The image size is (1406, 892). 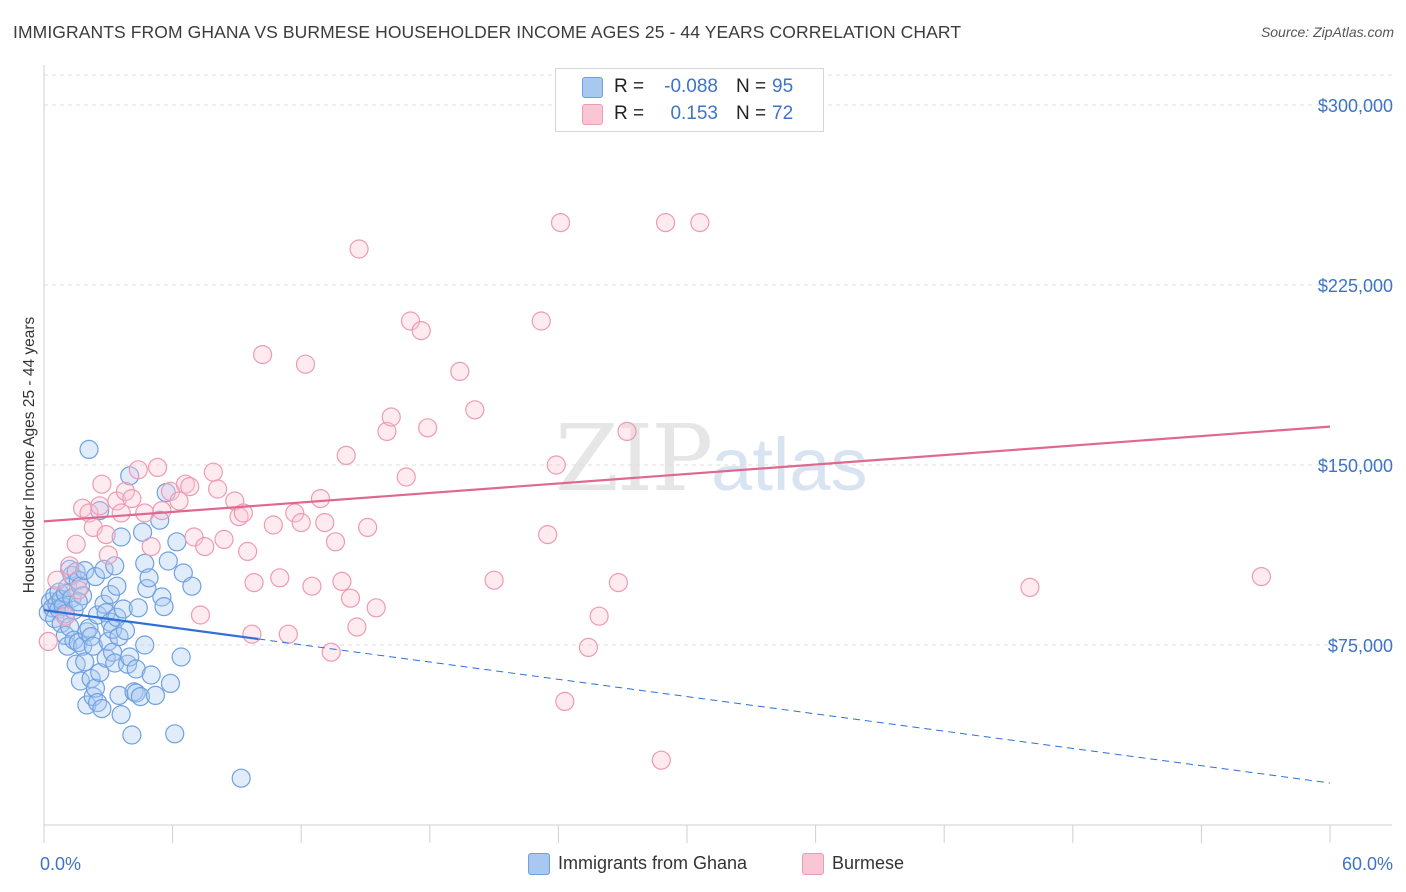 What do you see at coordinates (783, 113) in the screenshot?
I see `n-value: 72` at bounding box center [783, 113].